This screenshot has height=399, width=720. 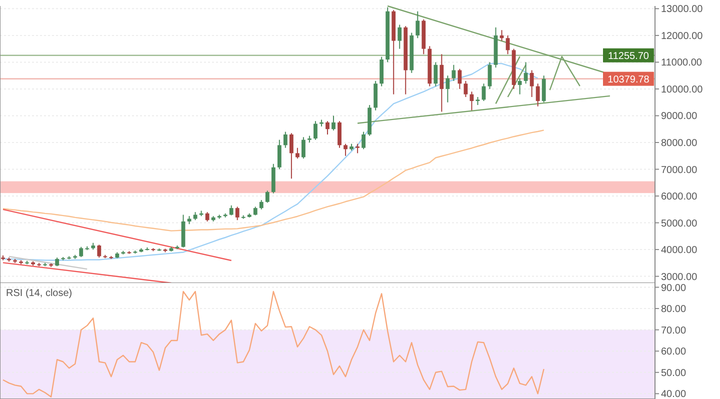 What do you see at coordinates (673, 352) in the screenshot?
I see `y-tick-label: 60.00` at bounding box center [673, 352].